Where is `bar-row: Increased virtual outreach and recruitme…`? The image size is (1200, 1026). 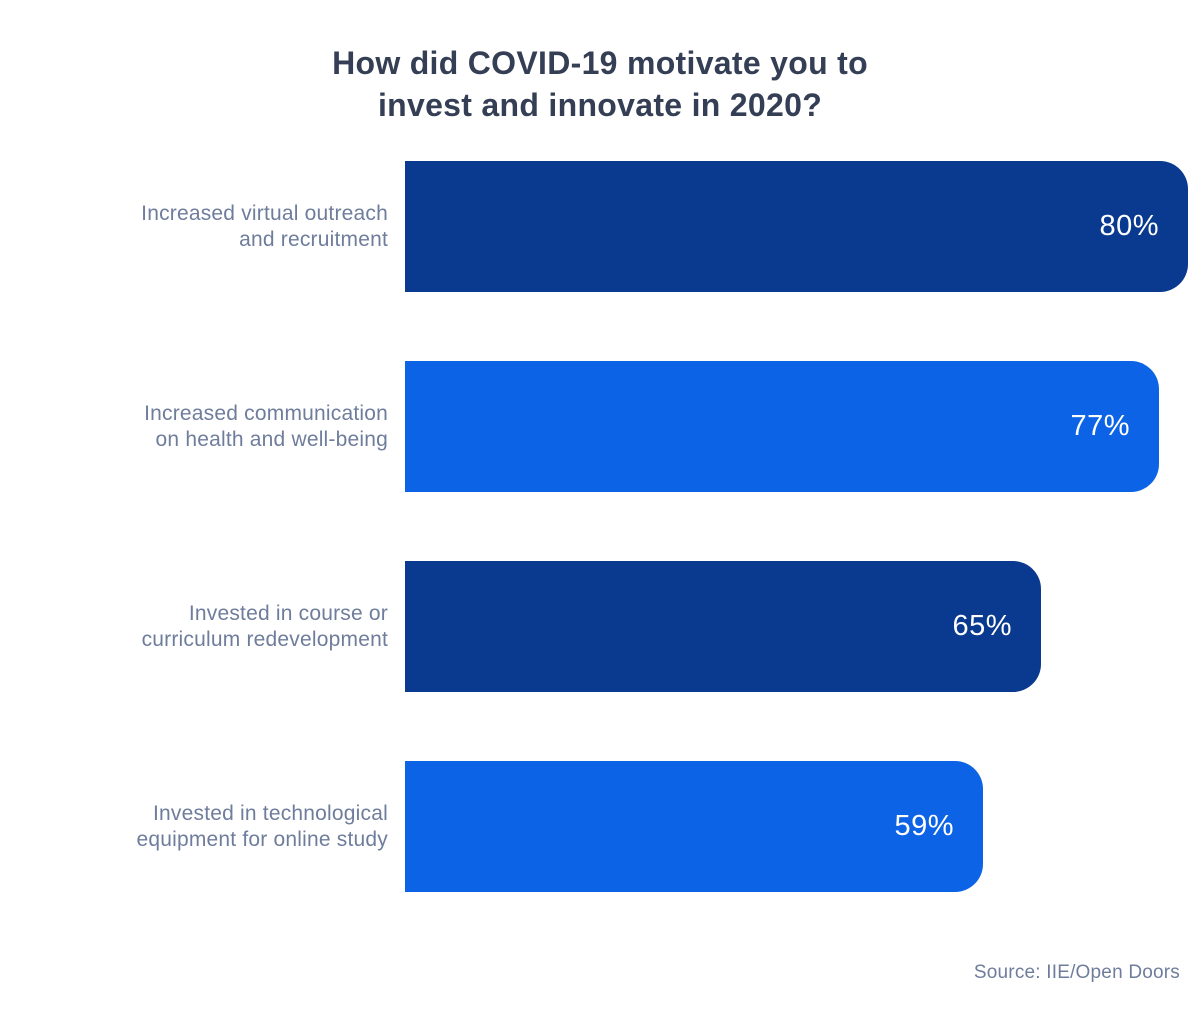 bar-row: Increased virtual outreach and recruitme… is located at coordinates (600, 226).